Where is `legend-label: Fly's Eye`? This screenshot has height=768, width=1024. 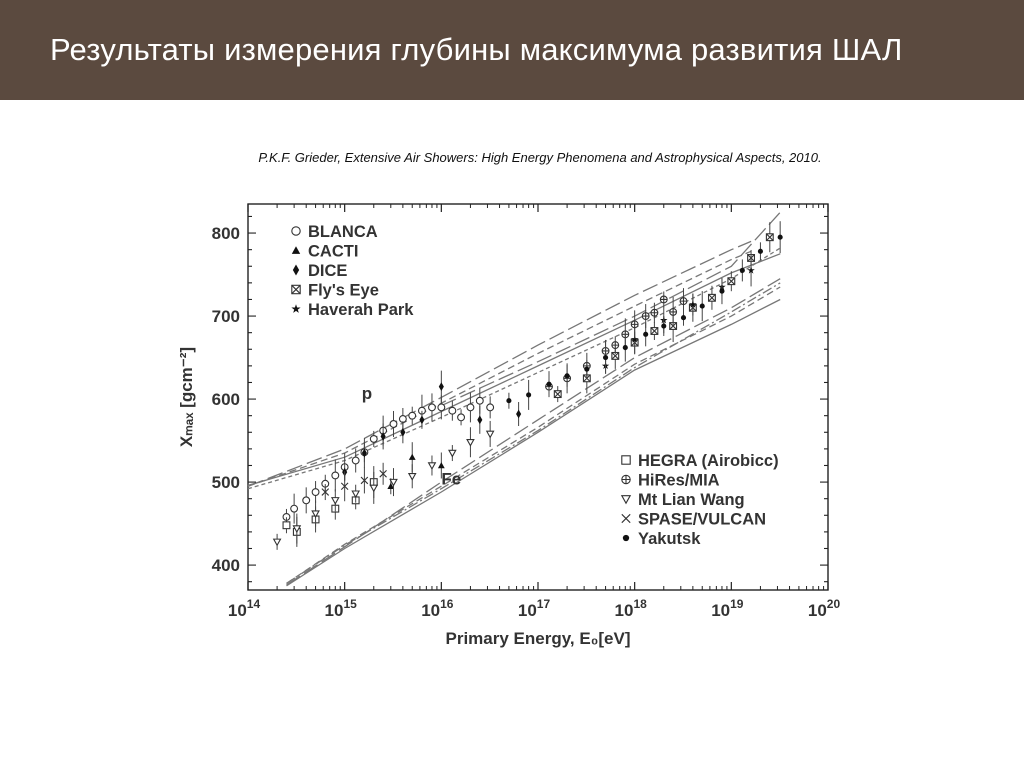
legend-label: Fly's Eye is located at coordinates (343, 291).